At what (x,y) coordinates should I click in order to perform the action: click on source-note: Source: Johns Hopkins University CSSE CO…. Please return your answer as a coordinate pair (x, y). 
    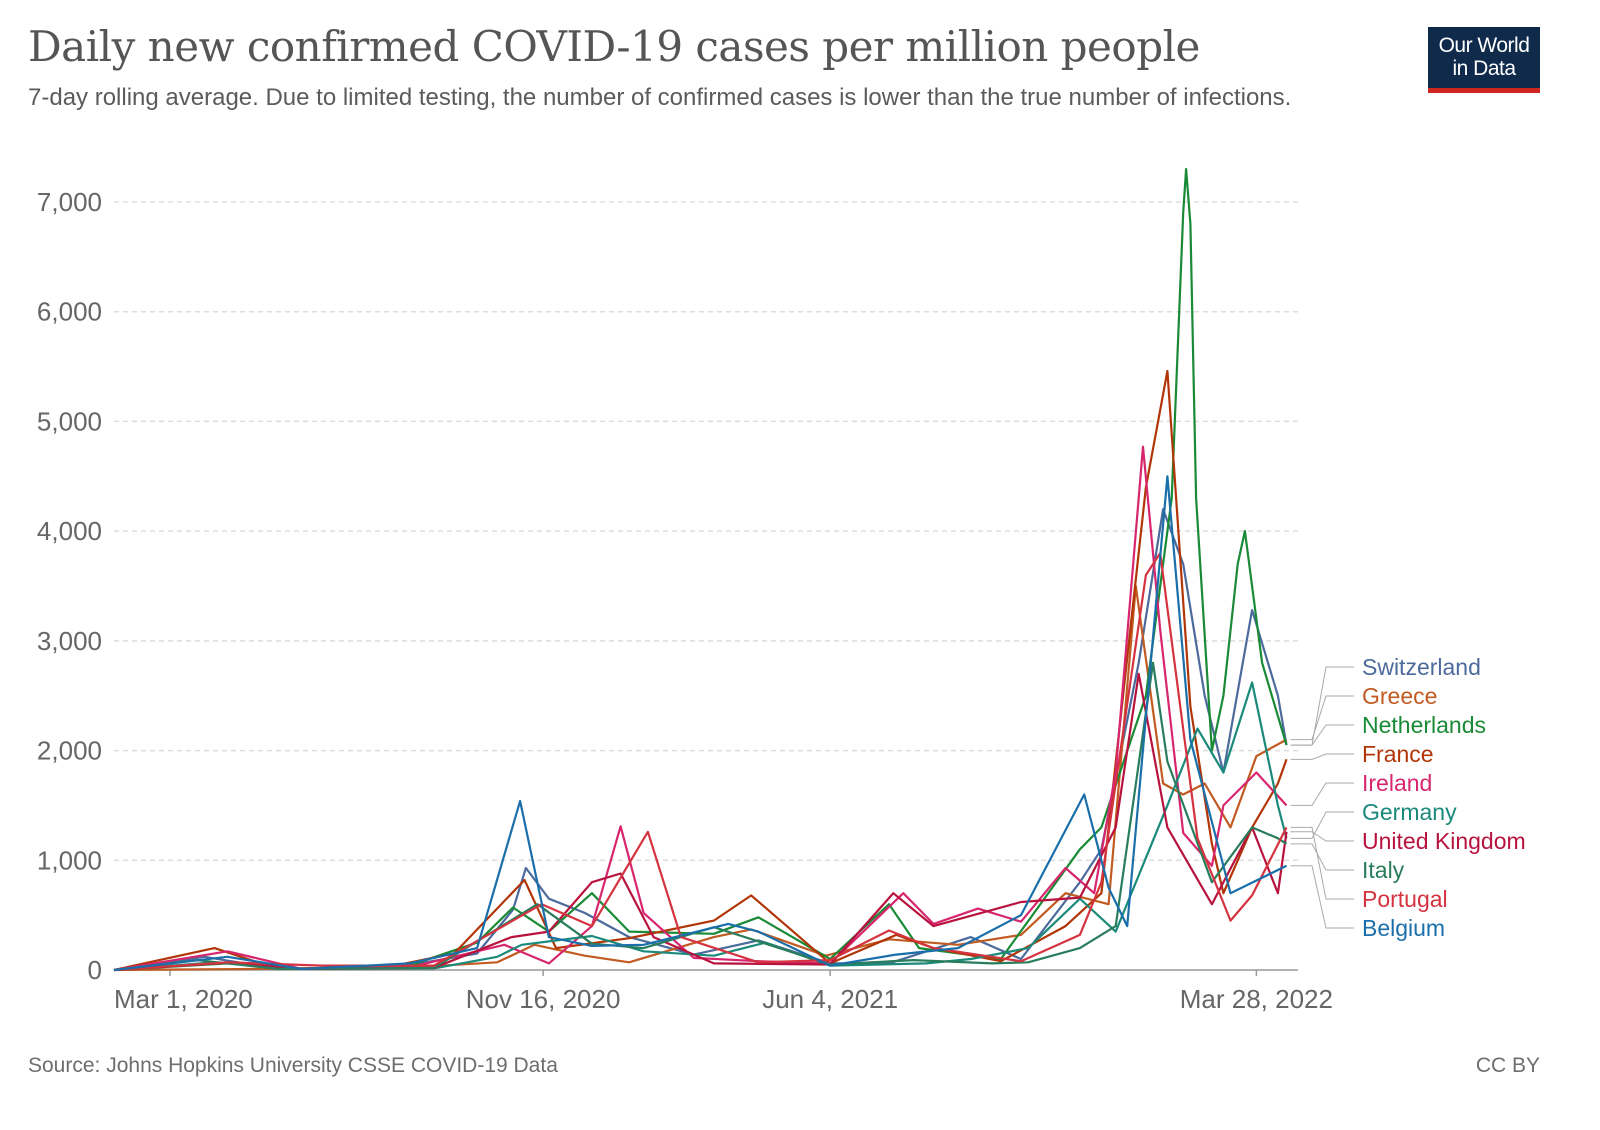
    Looking at the image, I should click on (293, 1065).